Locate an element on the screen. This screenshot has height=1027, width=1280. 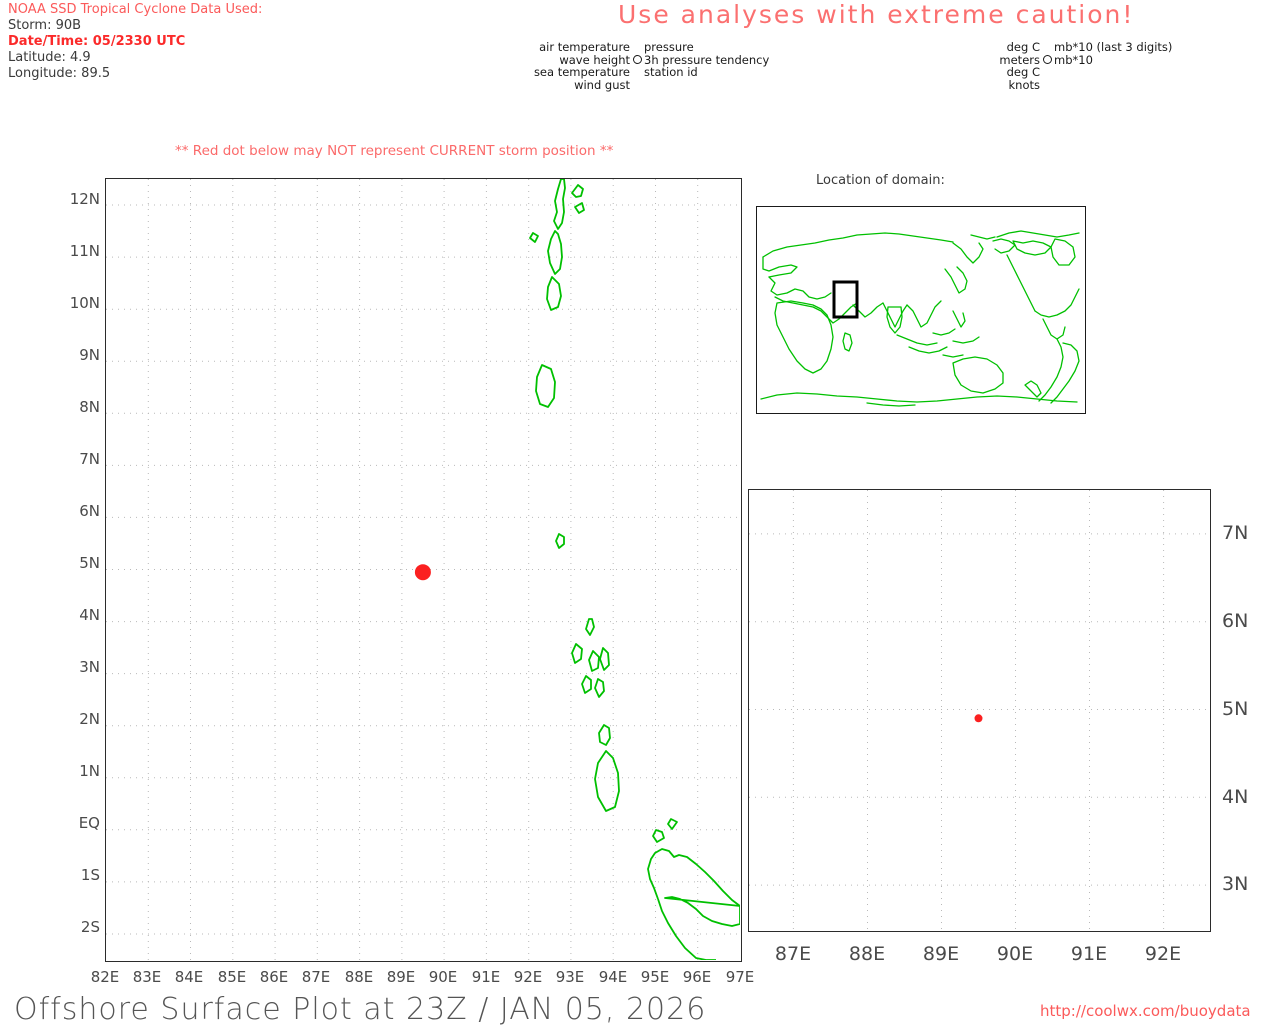
locator-map-title: Location of domain: is located at coordinates (880, 180).